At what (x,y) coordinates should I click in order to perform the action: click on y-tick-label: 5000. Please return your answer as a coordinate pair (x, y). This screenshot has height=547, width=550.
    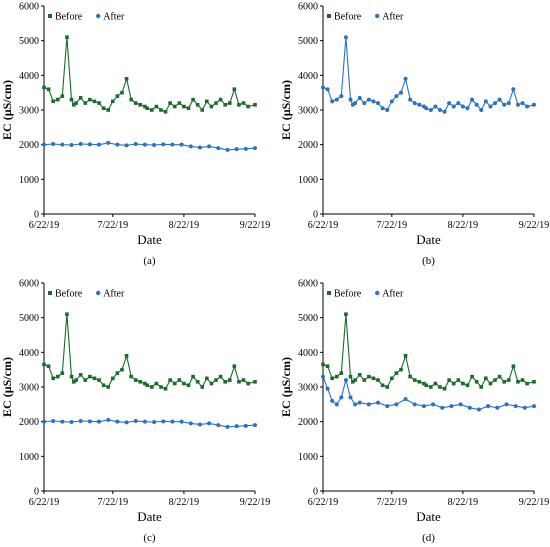
    Looking at the image, I should click on (29, 318).